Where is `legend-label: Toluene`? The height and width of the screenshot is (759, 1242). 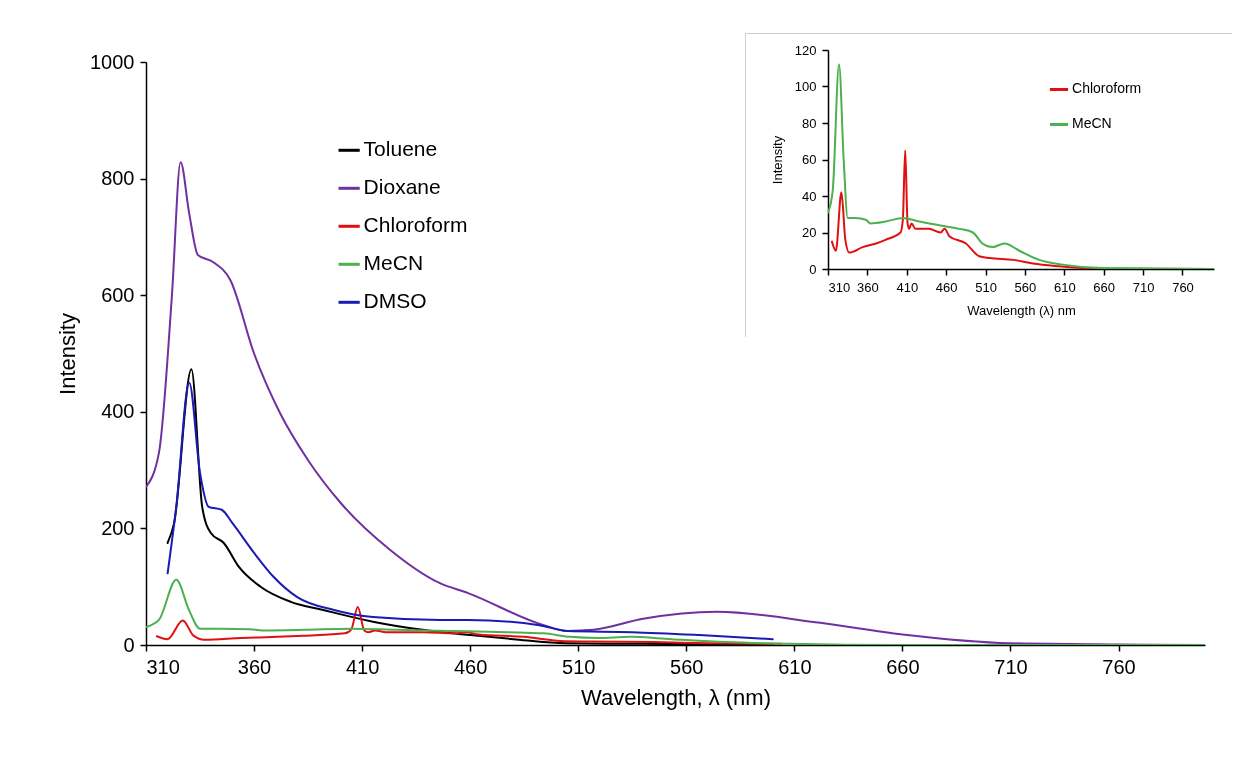
legend-label: Toluene is located at coordinates (400, 149).